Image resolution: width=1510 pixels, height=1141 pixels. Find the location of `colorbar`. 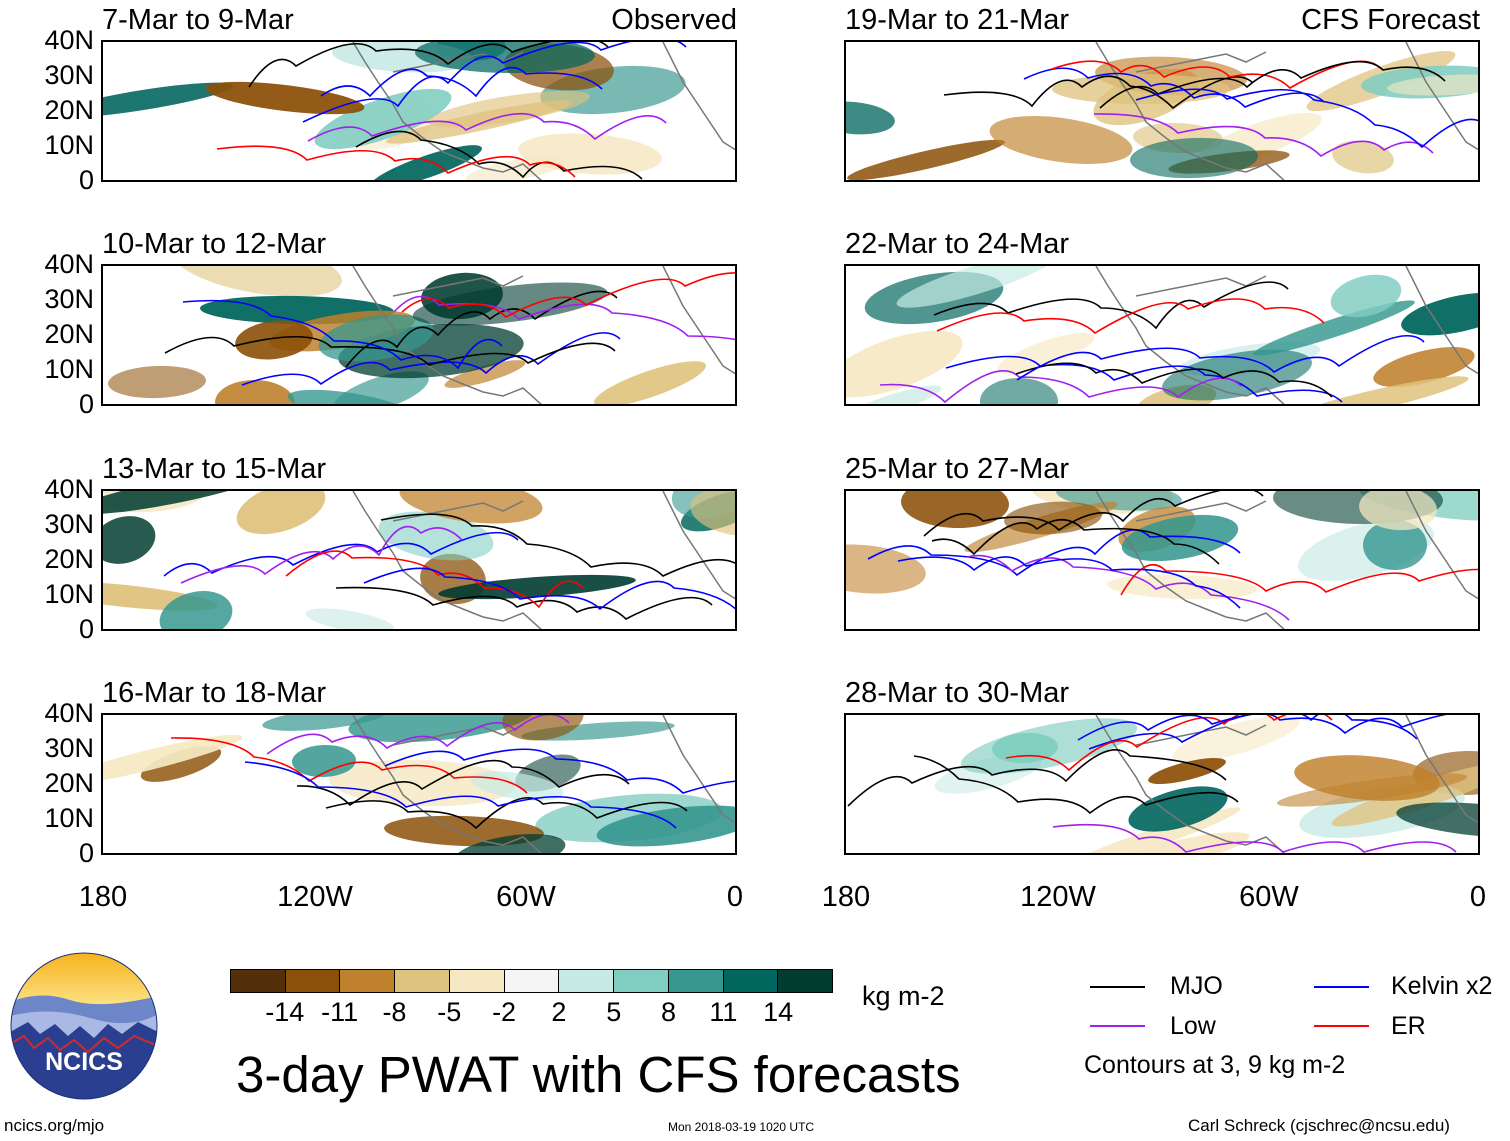

colorbar is located at coordinates (531, 981).